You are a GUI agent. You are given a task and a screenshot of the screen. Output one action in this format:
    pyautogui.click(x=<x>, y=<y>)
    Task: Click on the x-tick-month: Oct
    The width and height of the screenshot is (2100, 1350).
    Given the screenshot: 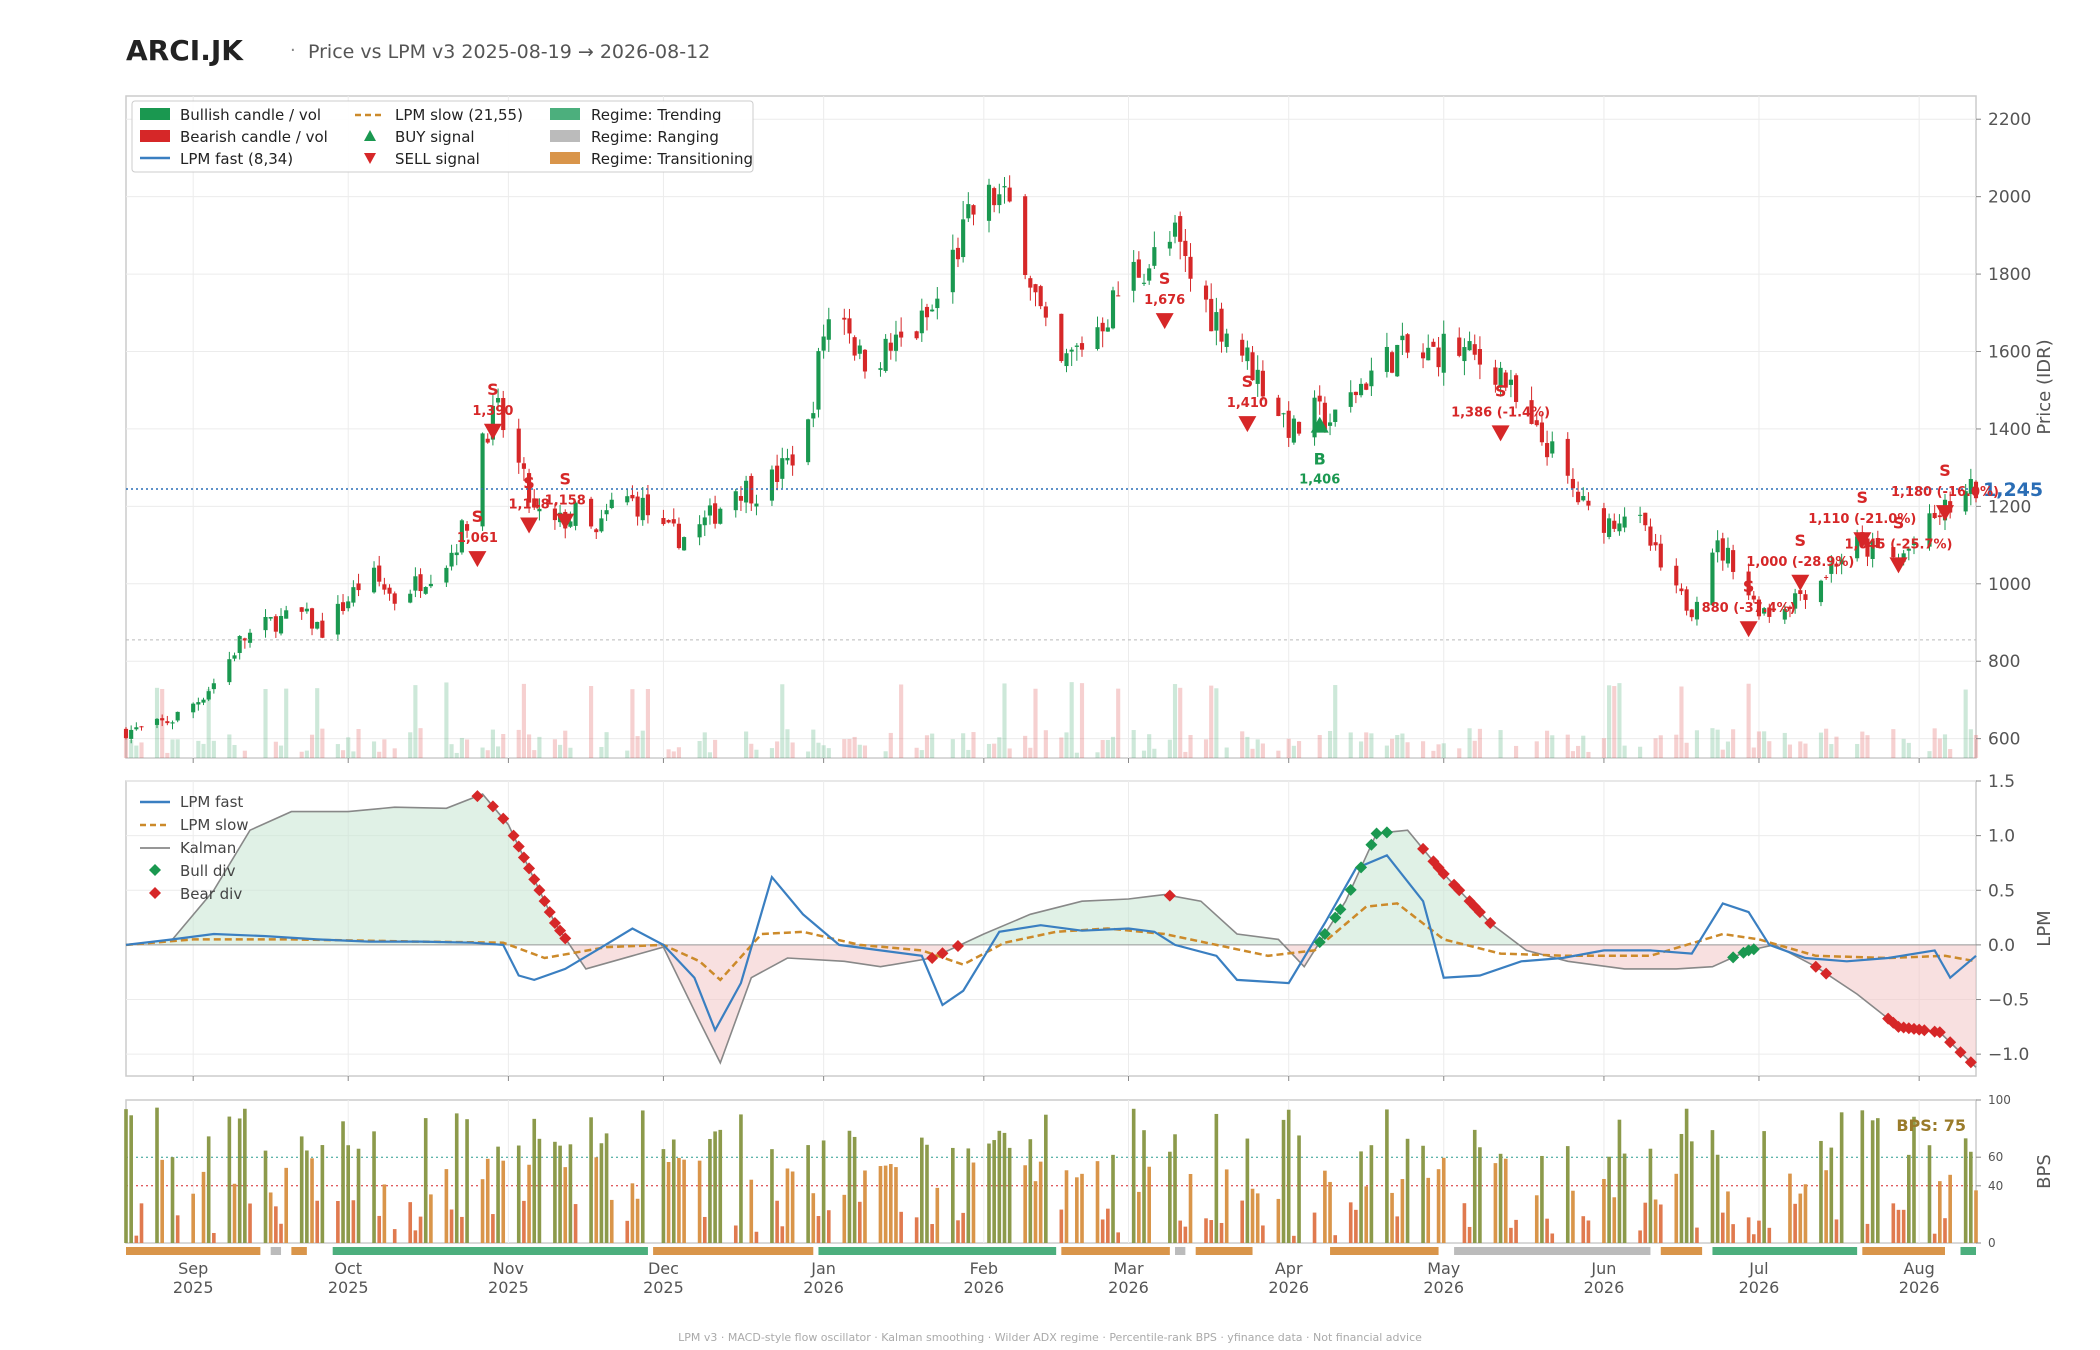 What is the action you would take?
    pyautogui.click(x=348, y=1268)
    